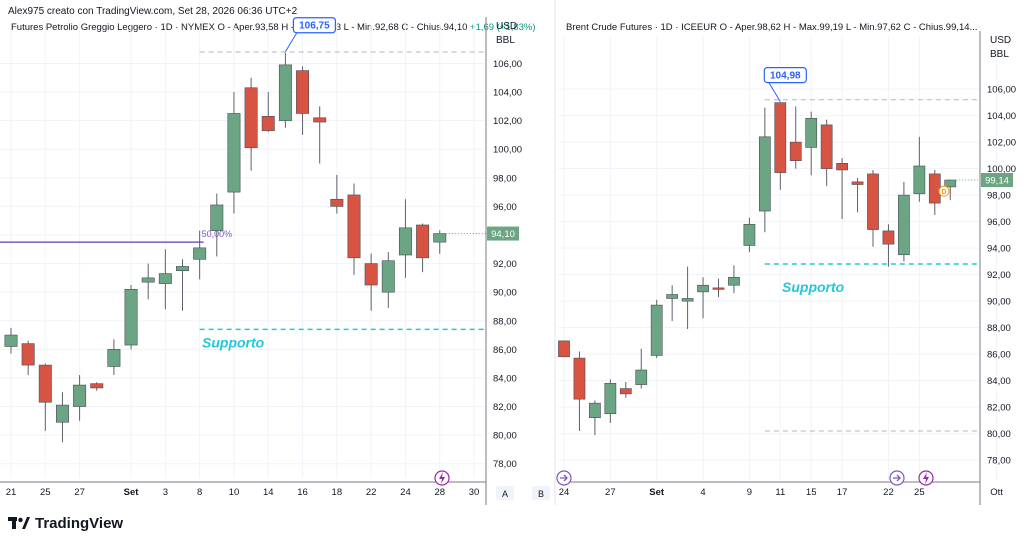 The image size is (1024, 543). I want to click on tradingview-brand: TradingView, so click(65, 523).